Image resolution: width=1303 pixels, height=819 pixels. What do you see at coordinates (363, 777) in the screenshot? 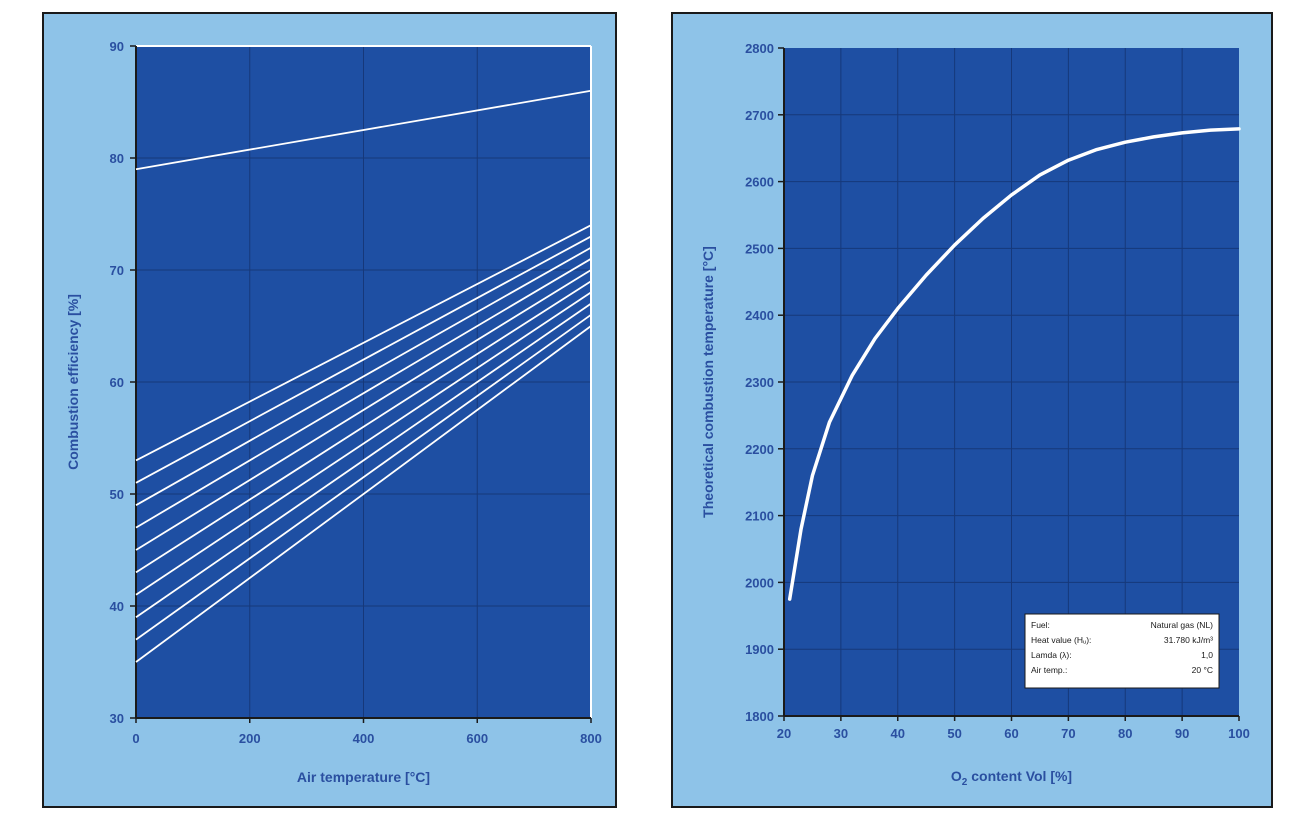
I see `x-axis-title: Air temperature [°C]` at bounding box center [363, 777].